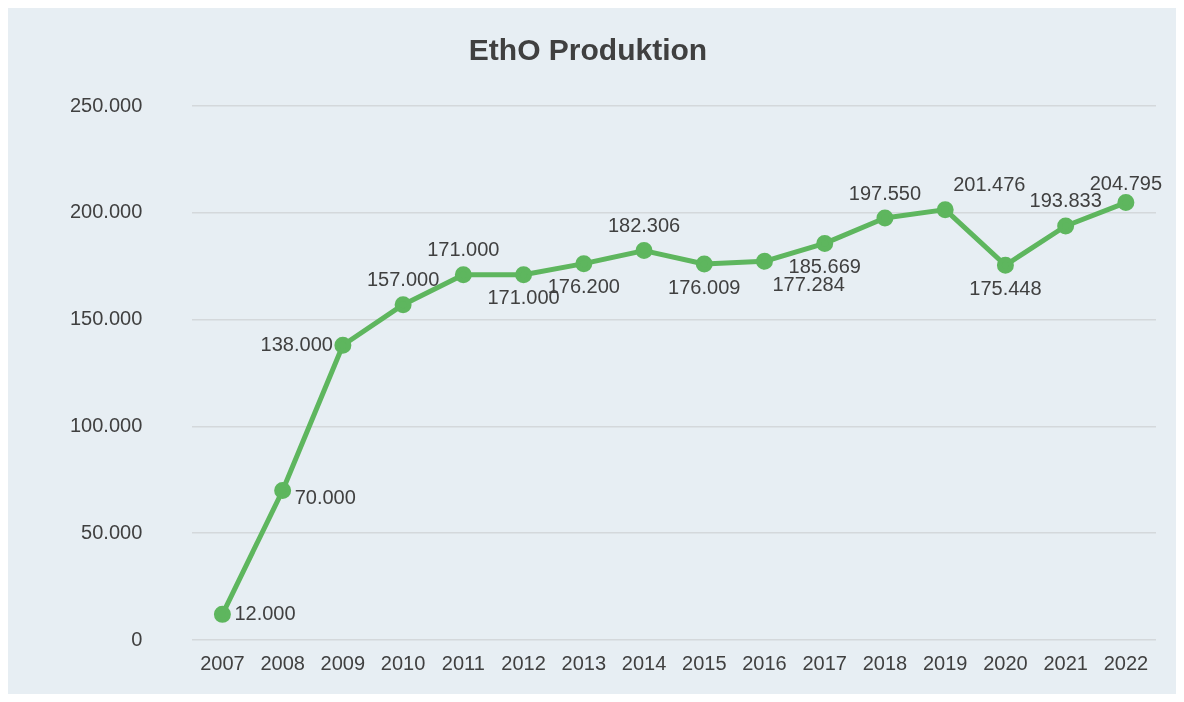  What do you see at coordinates (885, 662) in the screenshot?
I see `x-tick-label: 2018` at bounding box center [885, 662].